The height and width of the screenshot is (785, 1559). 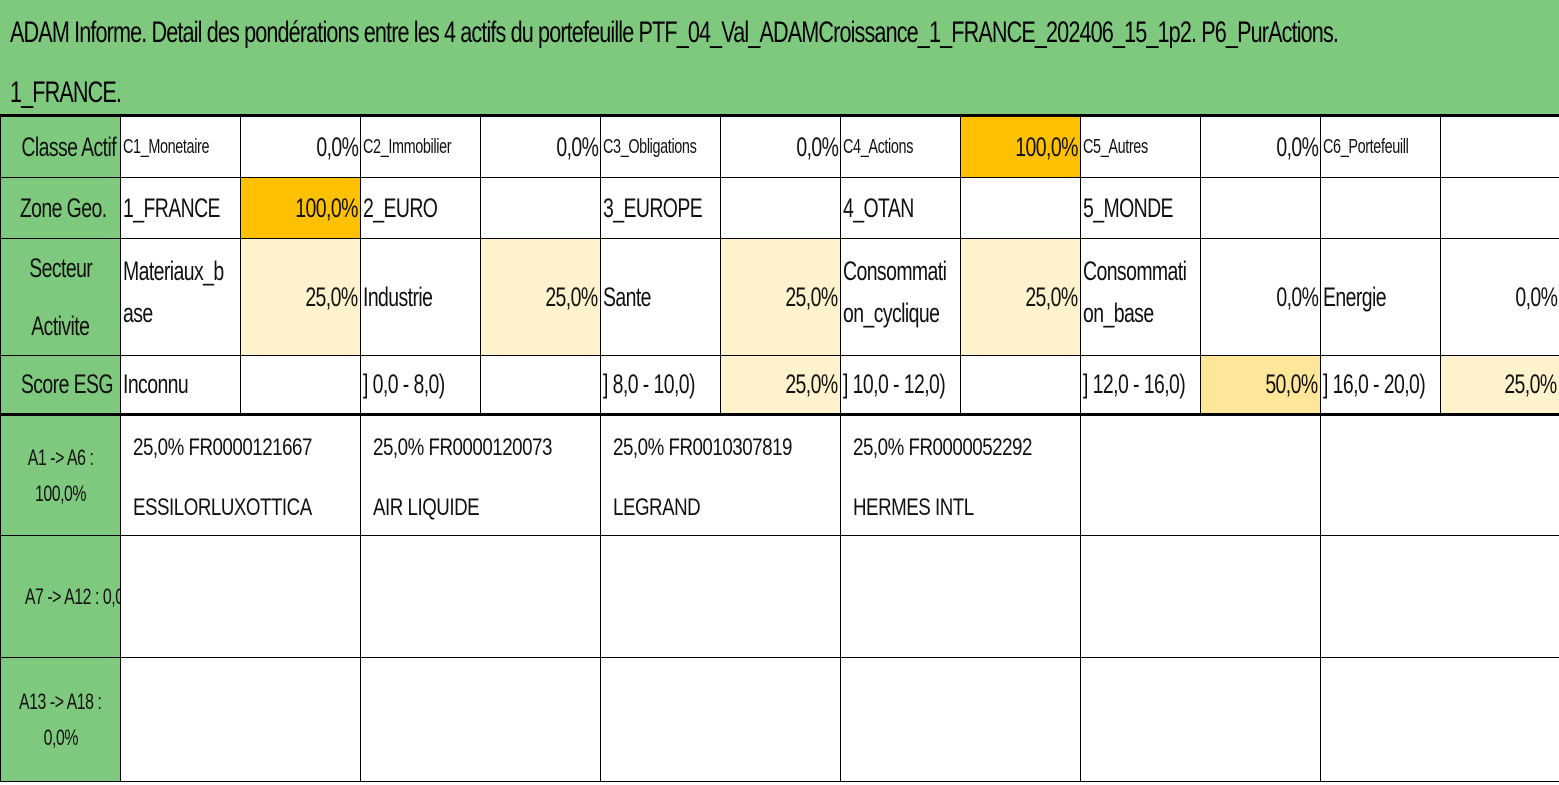 I want to click on secteur-value-1: 25,0%, so click(x=300, y=297).